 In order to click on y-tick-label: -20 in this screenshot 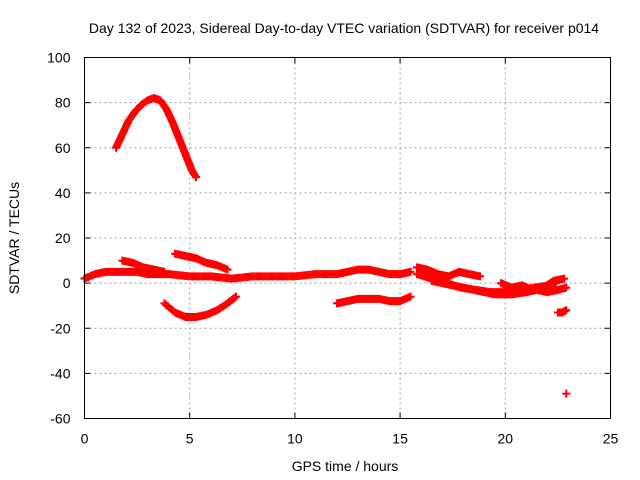, I will do `click(60, 328)`.